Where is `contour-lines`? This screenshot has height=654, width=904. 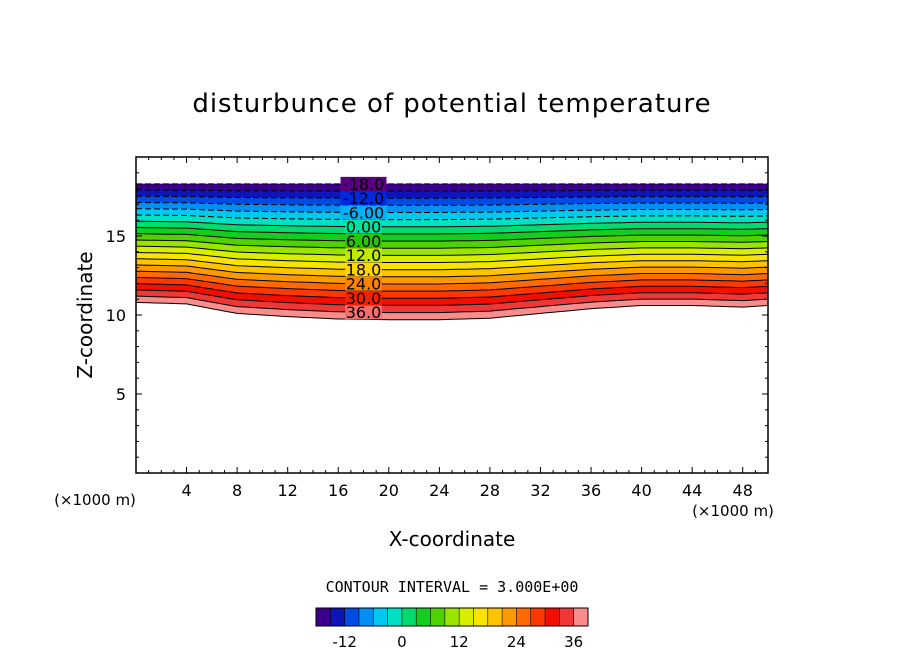 contour-lines is located at coordinates (452, 252).